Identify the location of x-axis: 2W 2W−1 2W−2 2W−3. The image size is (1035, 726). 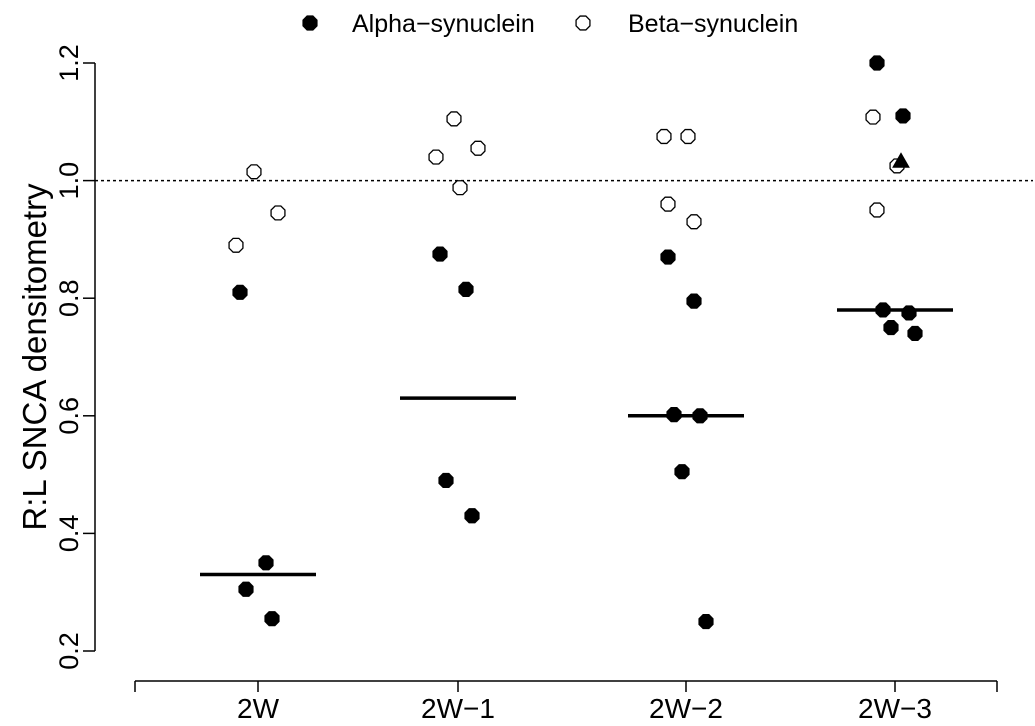
(566, 702).